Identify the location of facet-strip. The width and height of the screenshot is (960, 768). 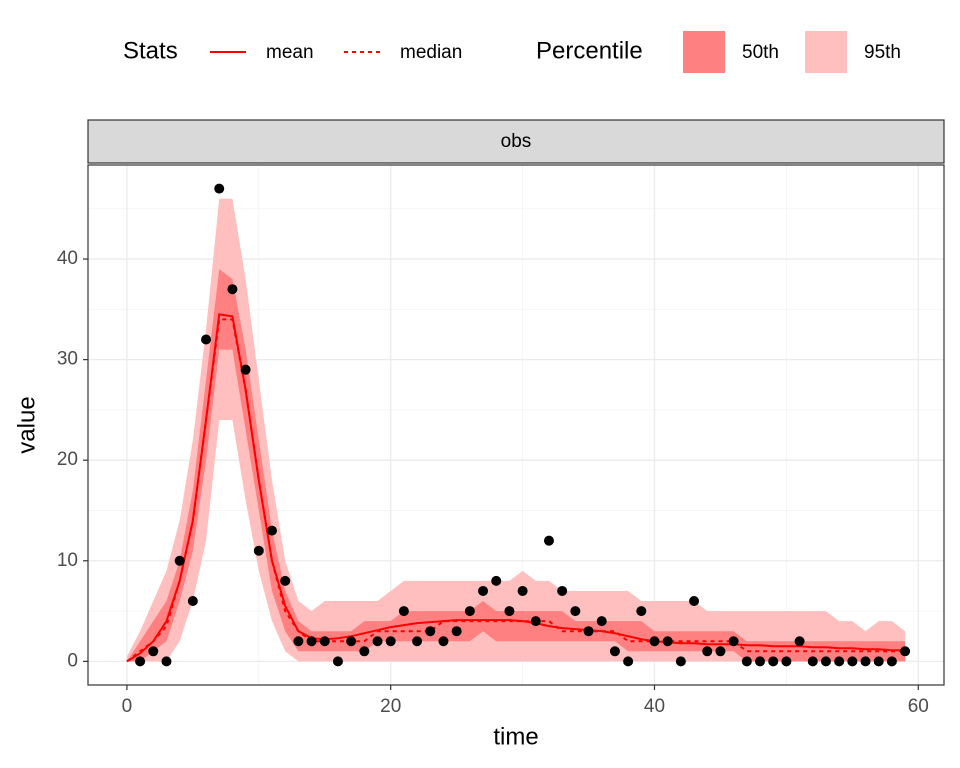
(516, 141).